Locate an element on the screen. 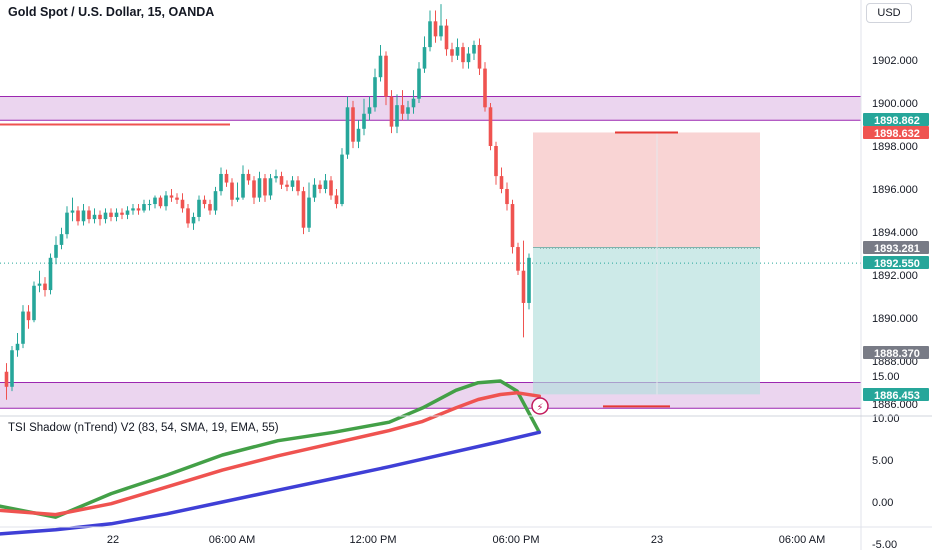  price-label-text: 1893.281 is located at coordinates (897, 249).